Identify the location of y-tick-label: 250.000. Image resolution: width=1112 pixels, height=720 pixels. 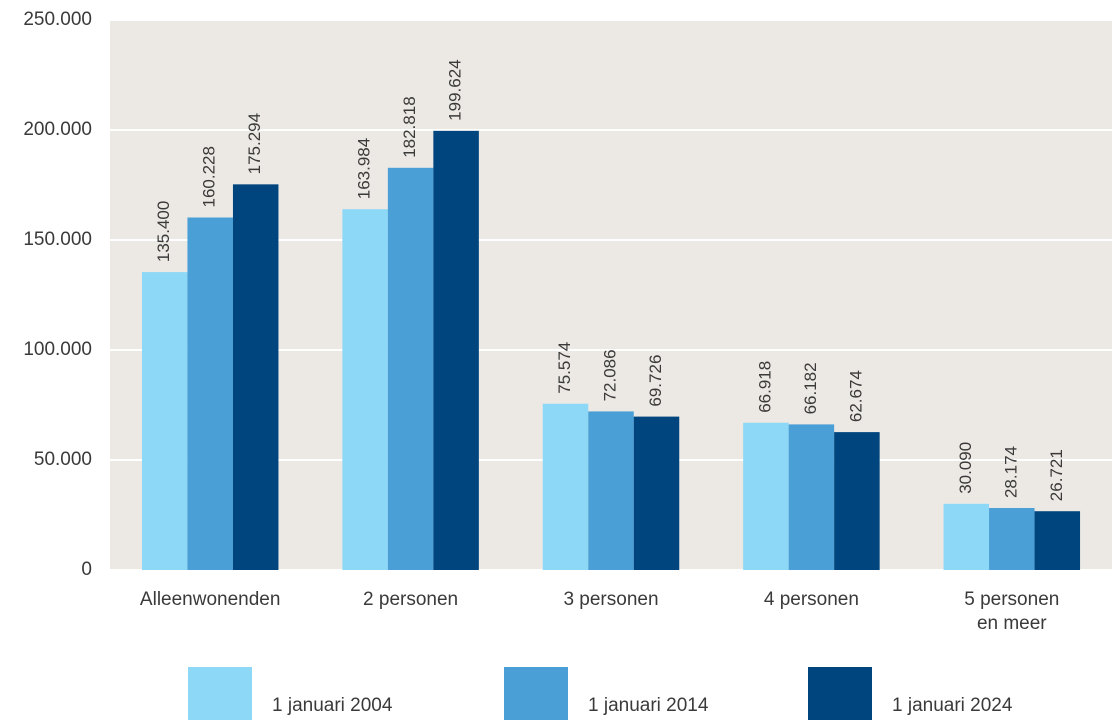
(57, 19).